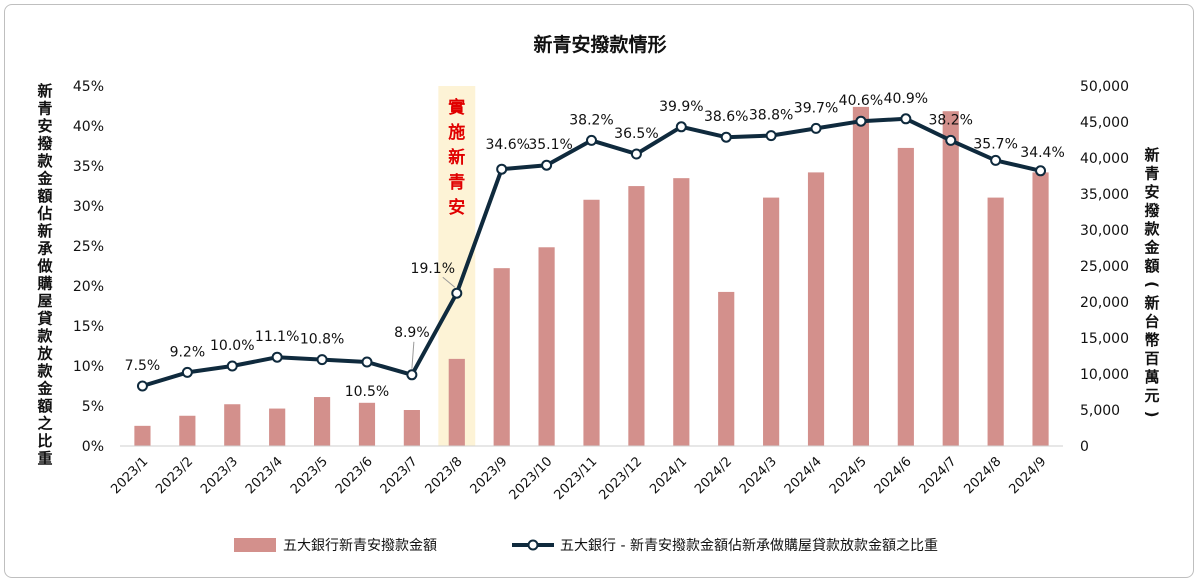 The width and height of the screenshot is (1200, 584). What do you see at coordinates (576, 478) in the screenshot?
I see `x-tick-label: 2023/11` at bounding box center [576, 478].